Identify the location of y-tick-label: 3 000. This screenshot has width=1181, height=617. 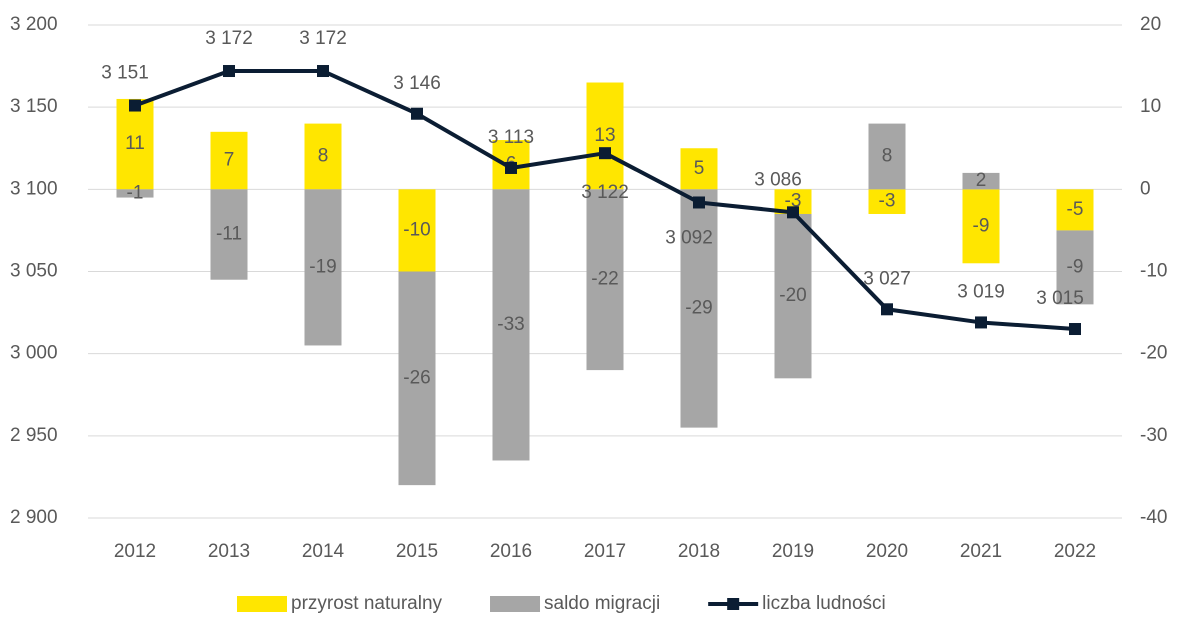
(34, 353).